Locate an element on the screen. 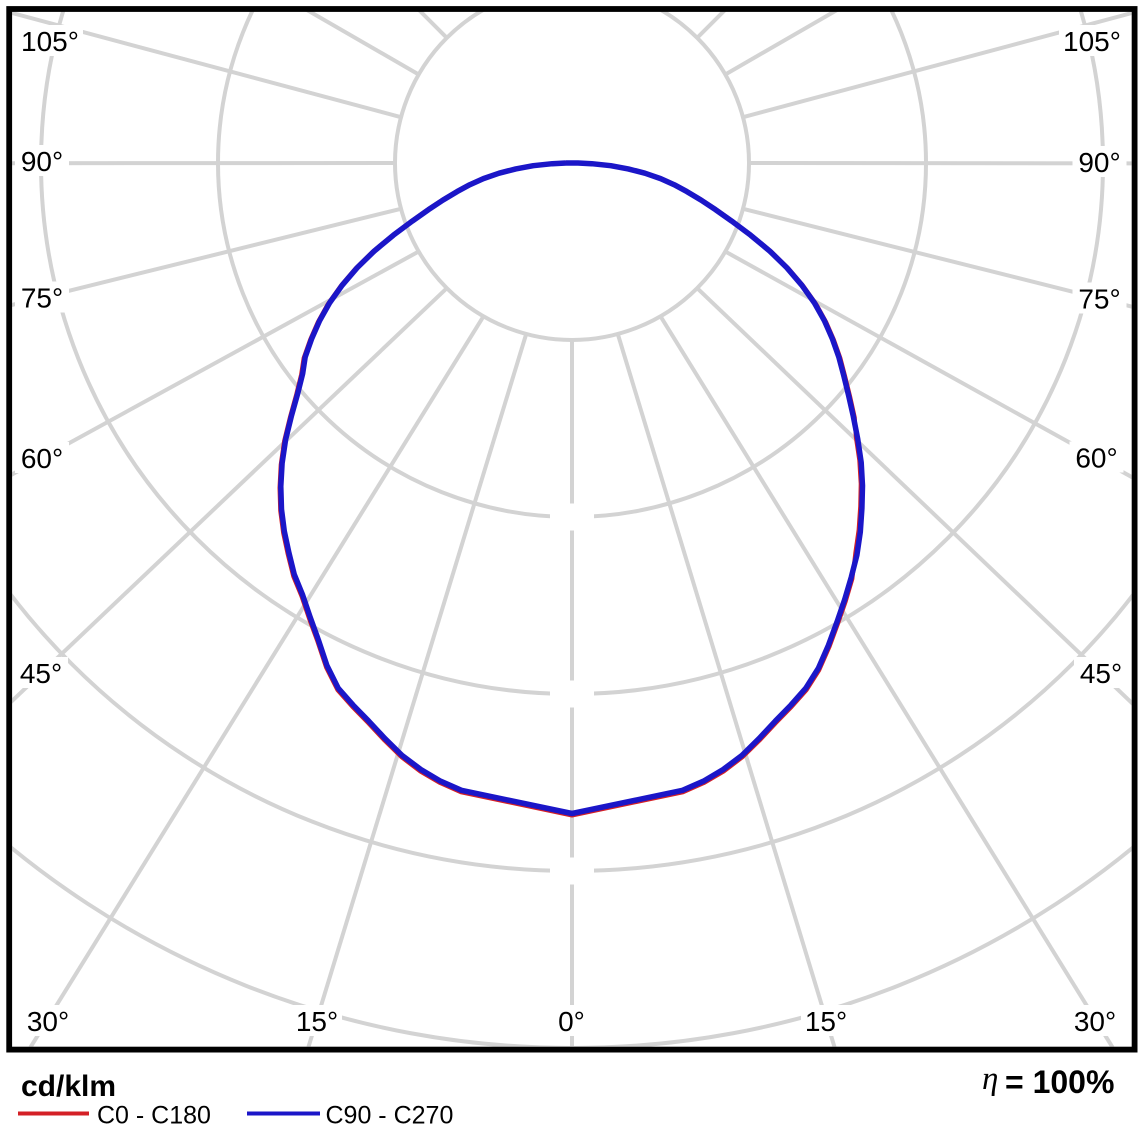  svg-text: C90 - C270 is located at coordinates (390, 1116).